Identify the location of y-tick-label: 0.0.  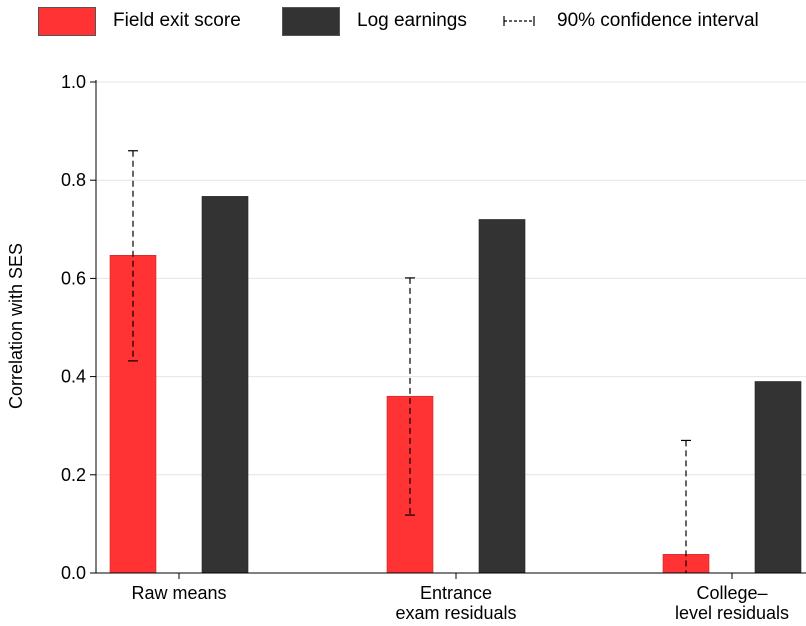
(73, 573).